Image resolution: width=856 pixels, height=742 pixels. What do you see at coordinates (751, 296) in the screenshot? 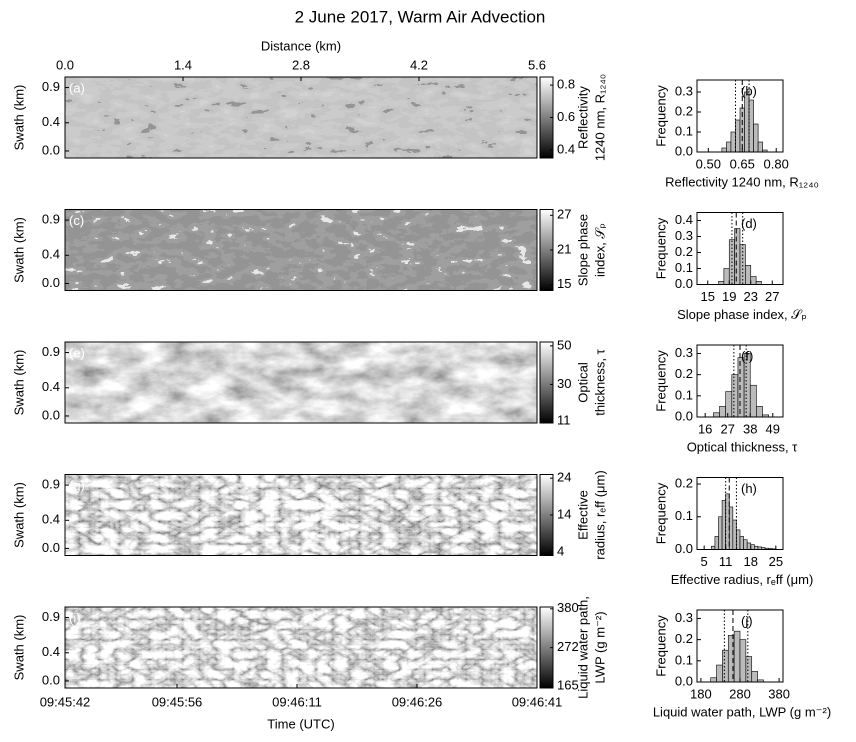
I see `x-tick-label: 23` at bounding box center [751, 296].